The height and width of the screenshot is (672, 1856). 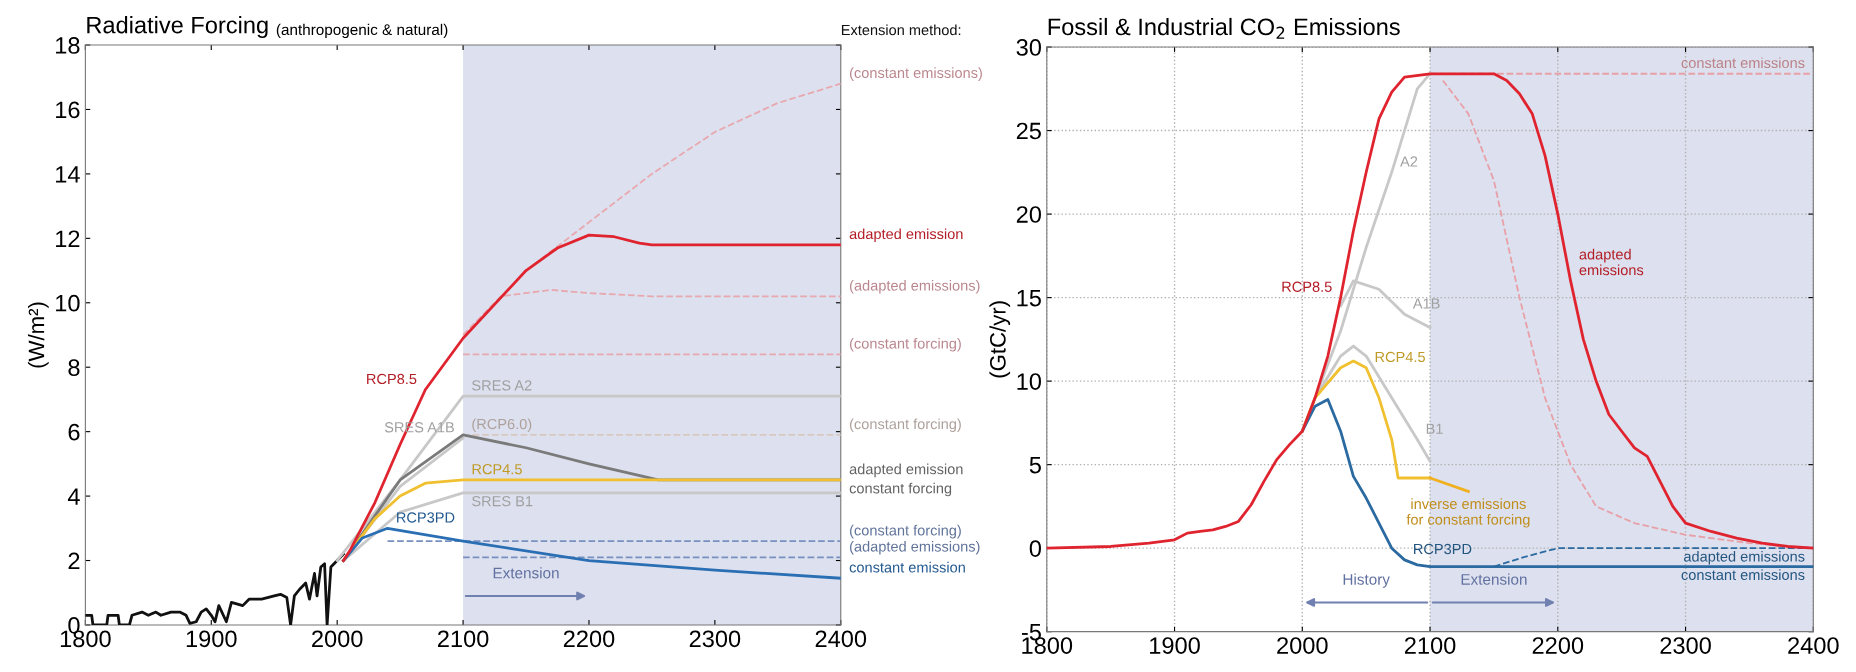 What do you see at coordinates (177, 27) in the screenshot?
I see `chart-title: Radiative Forcing` at bounding box center [177, 27].